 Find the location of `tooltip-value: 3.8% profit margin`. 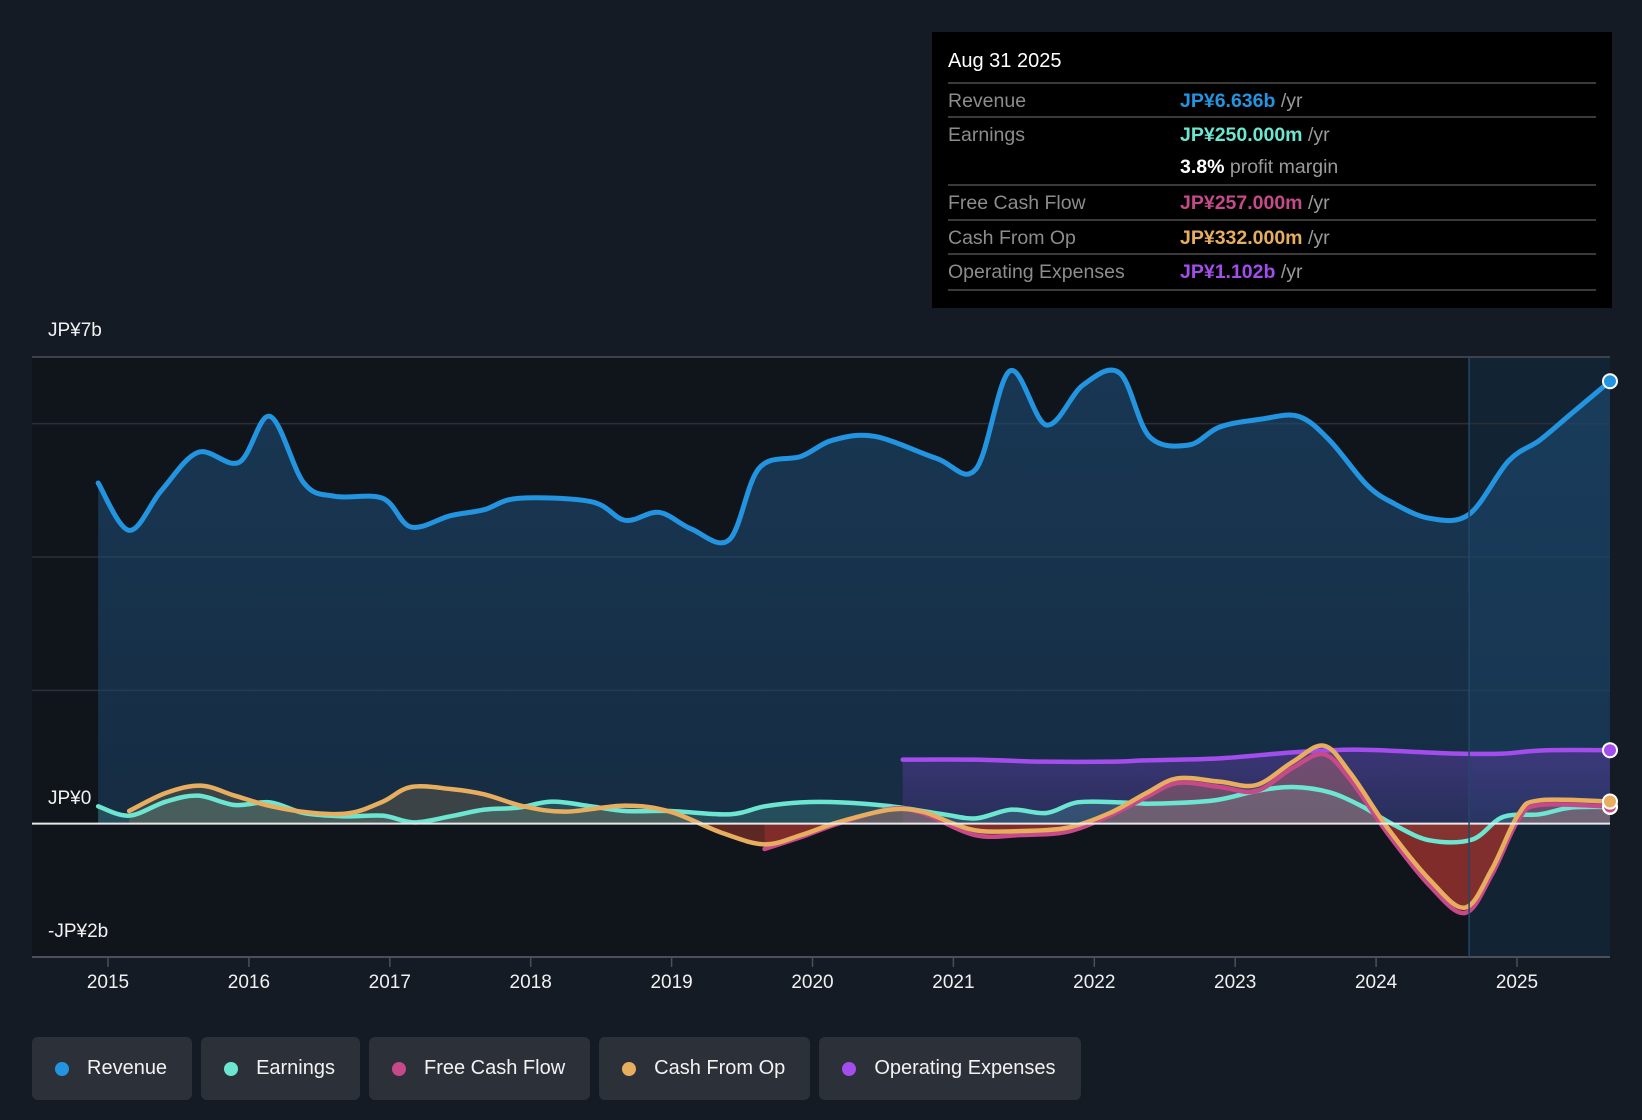

tooltip-value: 3.8% profit margin is located at coordinates (1259, 167).